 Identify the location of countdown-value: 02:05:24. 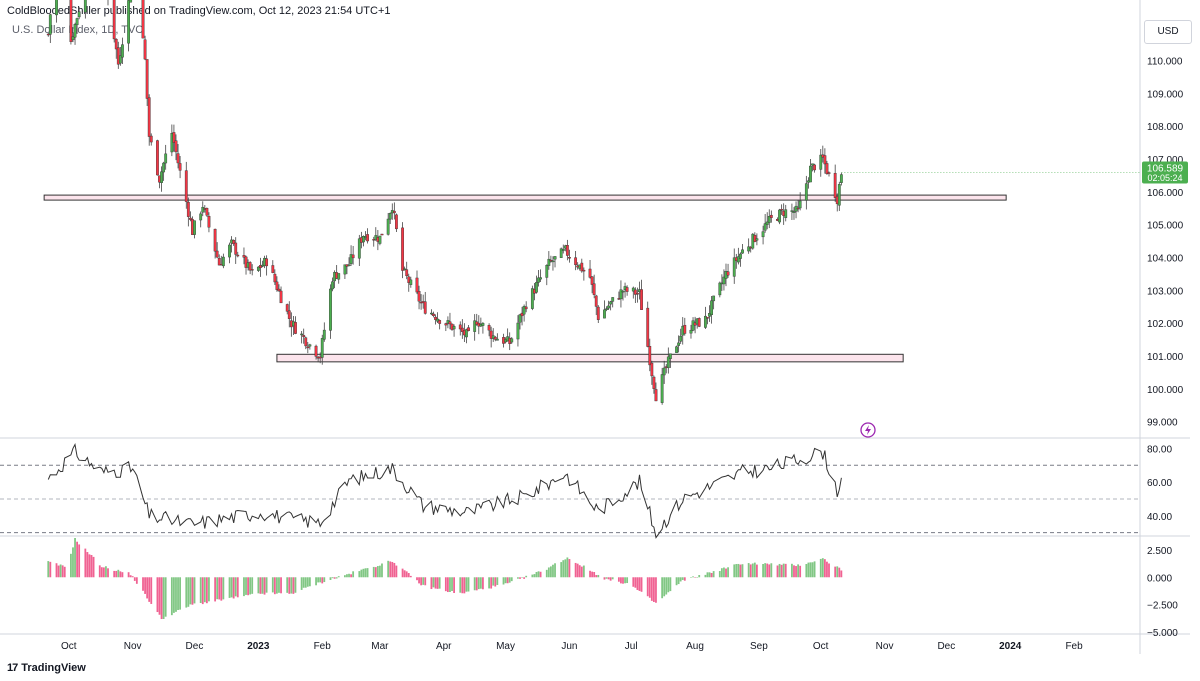
(1164, 178).